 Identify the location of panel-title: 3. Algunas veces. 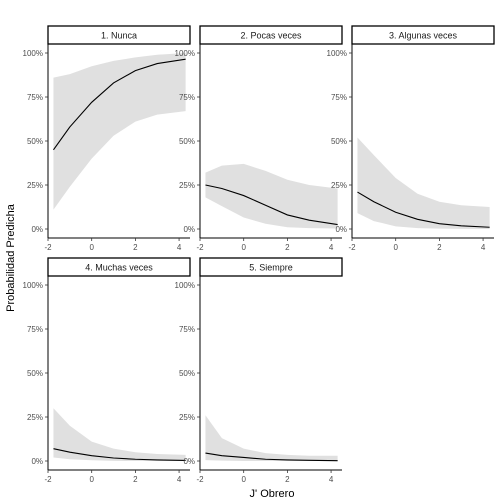
(423, 36).